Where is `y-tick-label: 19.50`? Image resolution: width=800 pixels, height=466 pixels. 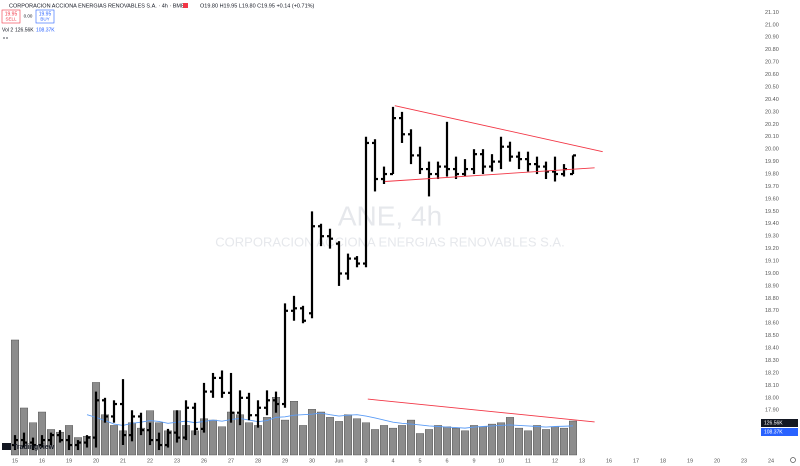
y-tick-label: 19.50 is located at coordinates (772, 212).